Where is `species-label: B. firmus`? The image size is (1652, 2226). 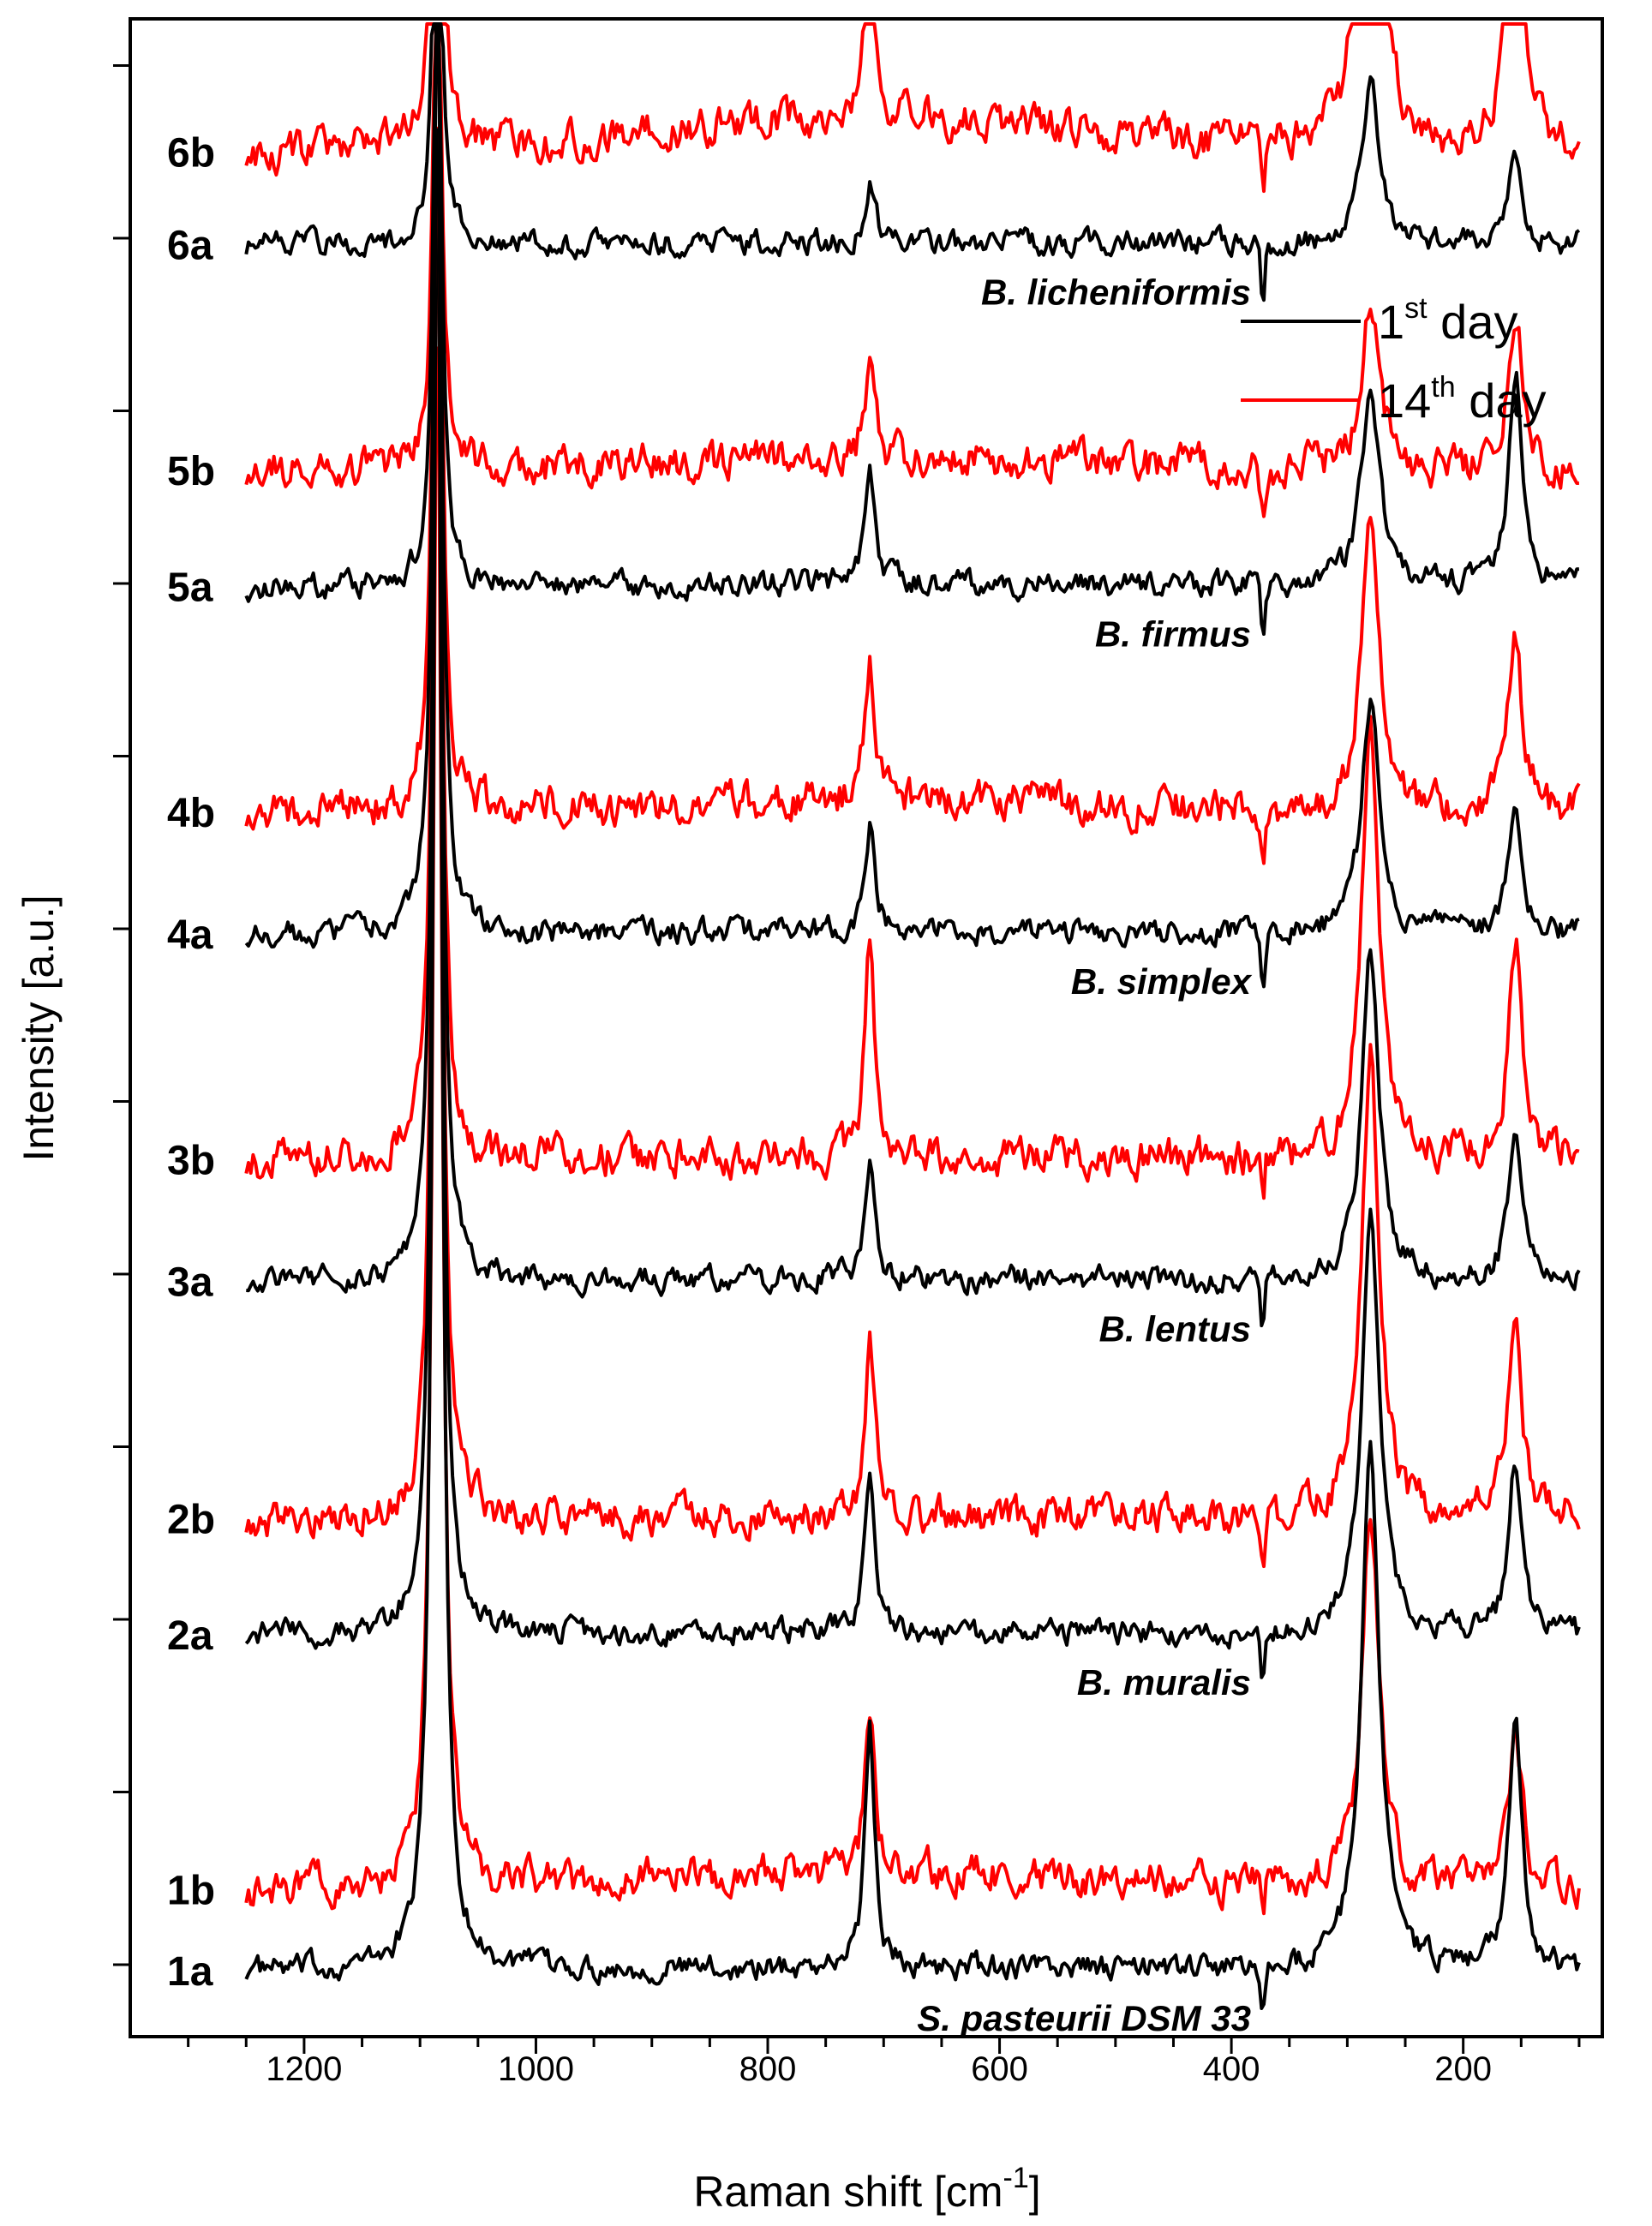
species-label: B. firmus is located at coordinates (1173, 634).